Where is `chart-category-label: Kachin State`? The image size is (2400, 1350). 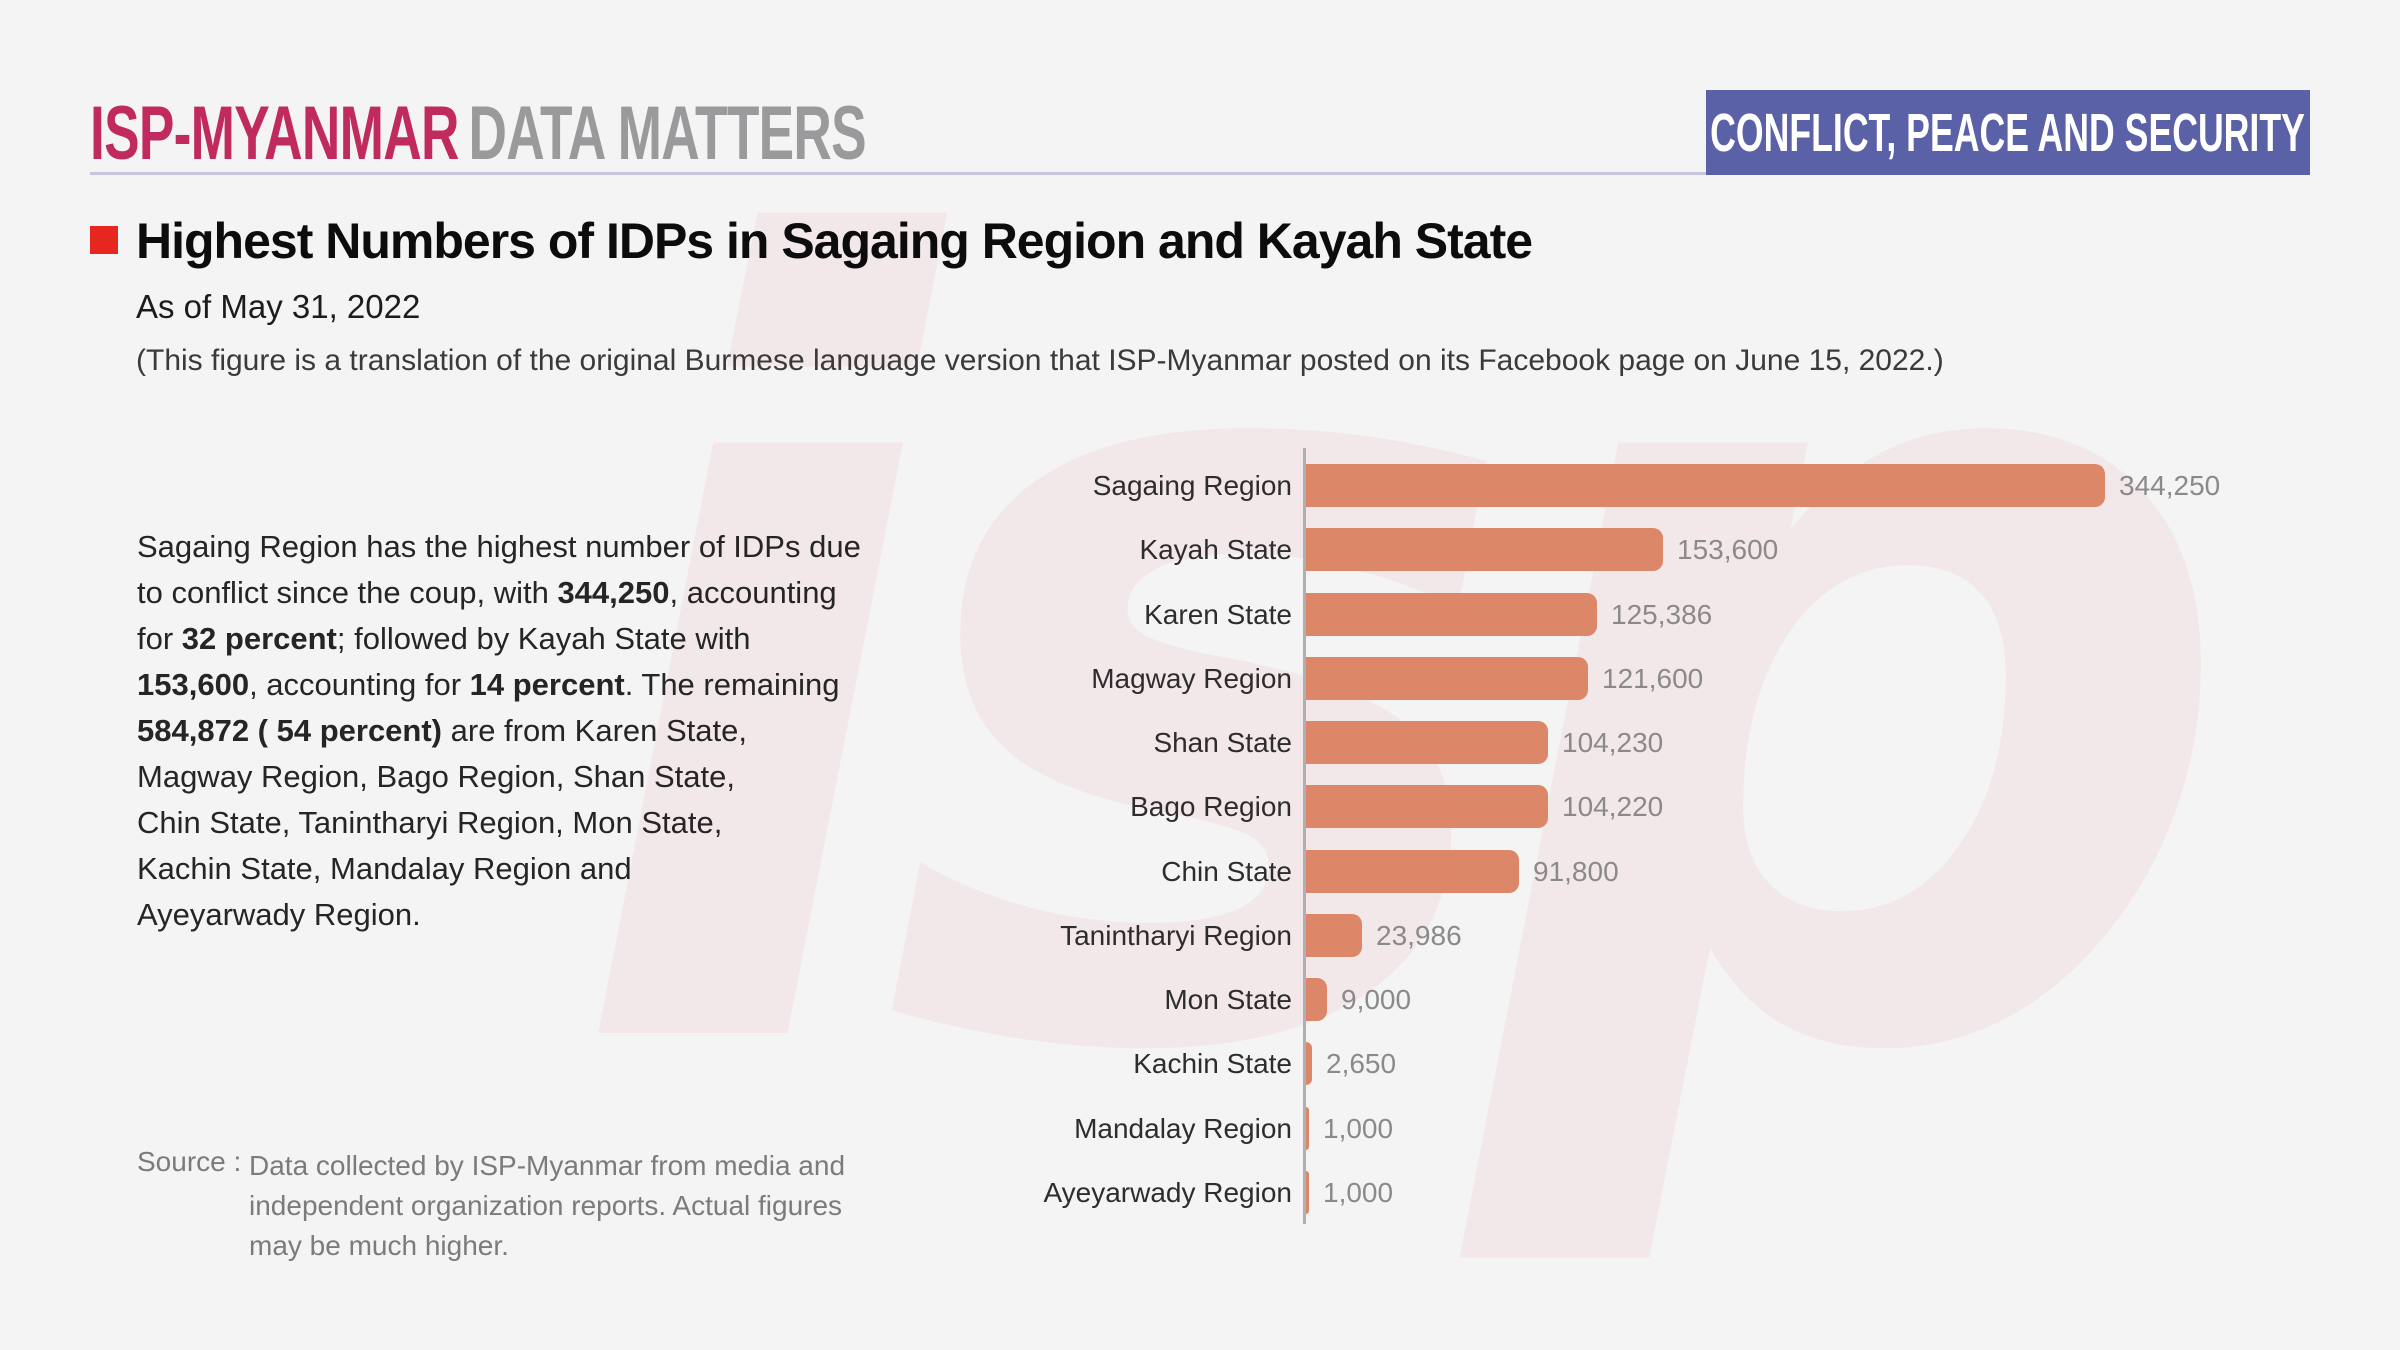
chart-category-label: Kachin State is located at coordinates (1212, 1063).